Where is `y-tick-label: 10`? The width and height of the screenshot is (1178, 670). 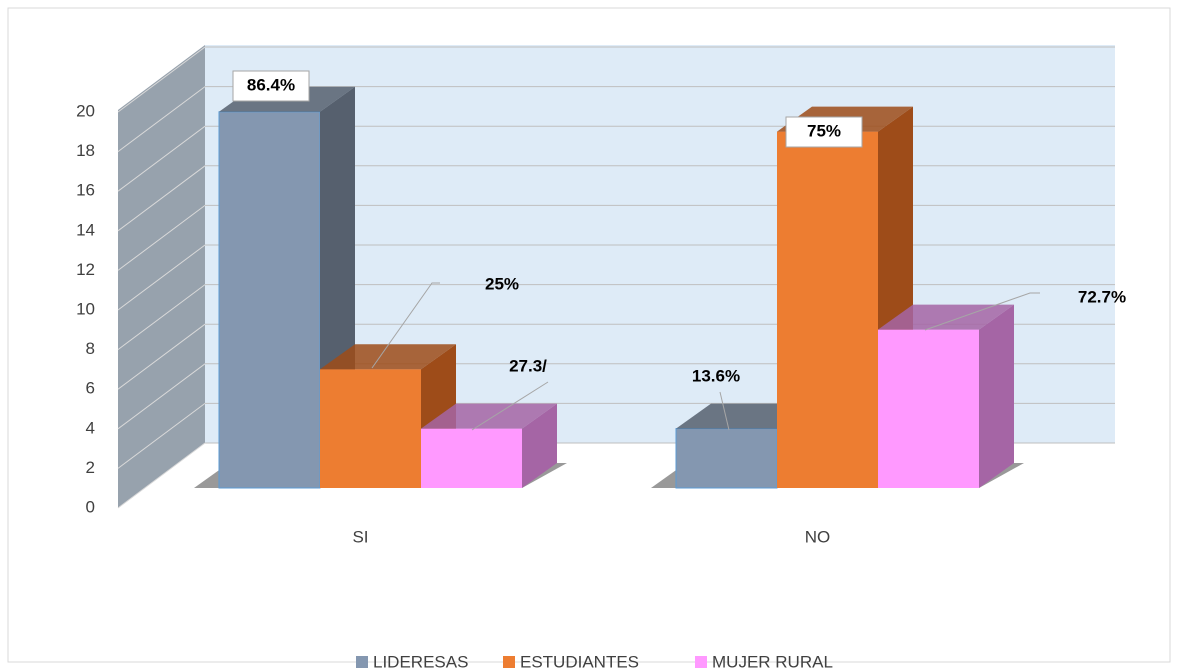
y-tick-label: 10 is located at coordinates (85, 308).